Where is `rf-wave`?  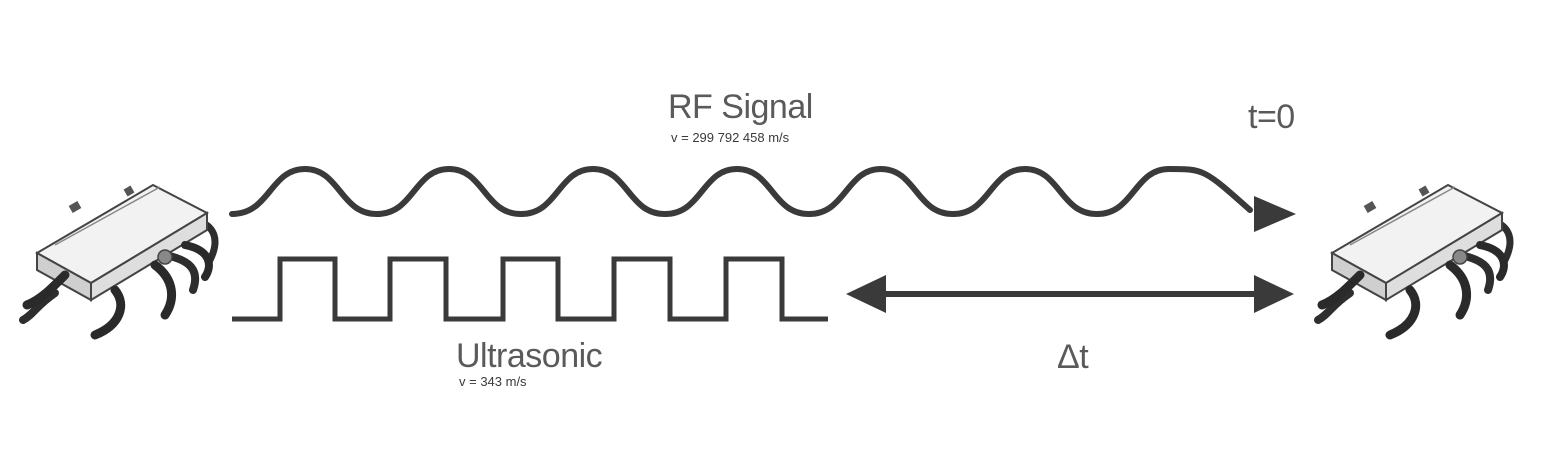
rf-wave is located at coordinates (741, 191).